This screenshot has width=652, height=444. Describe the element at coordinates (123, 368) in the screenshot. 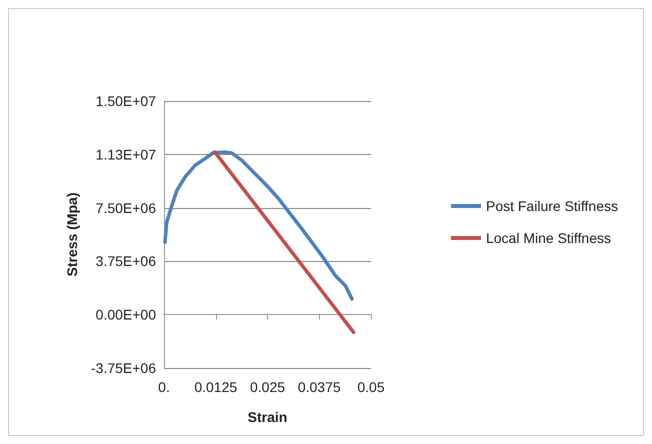

I see `y-tick-label: -3.75E+06` at that location.